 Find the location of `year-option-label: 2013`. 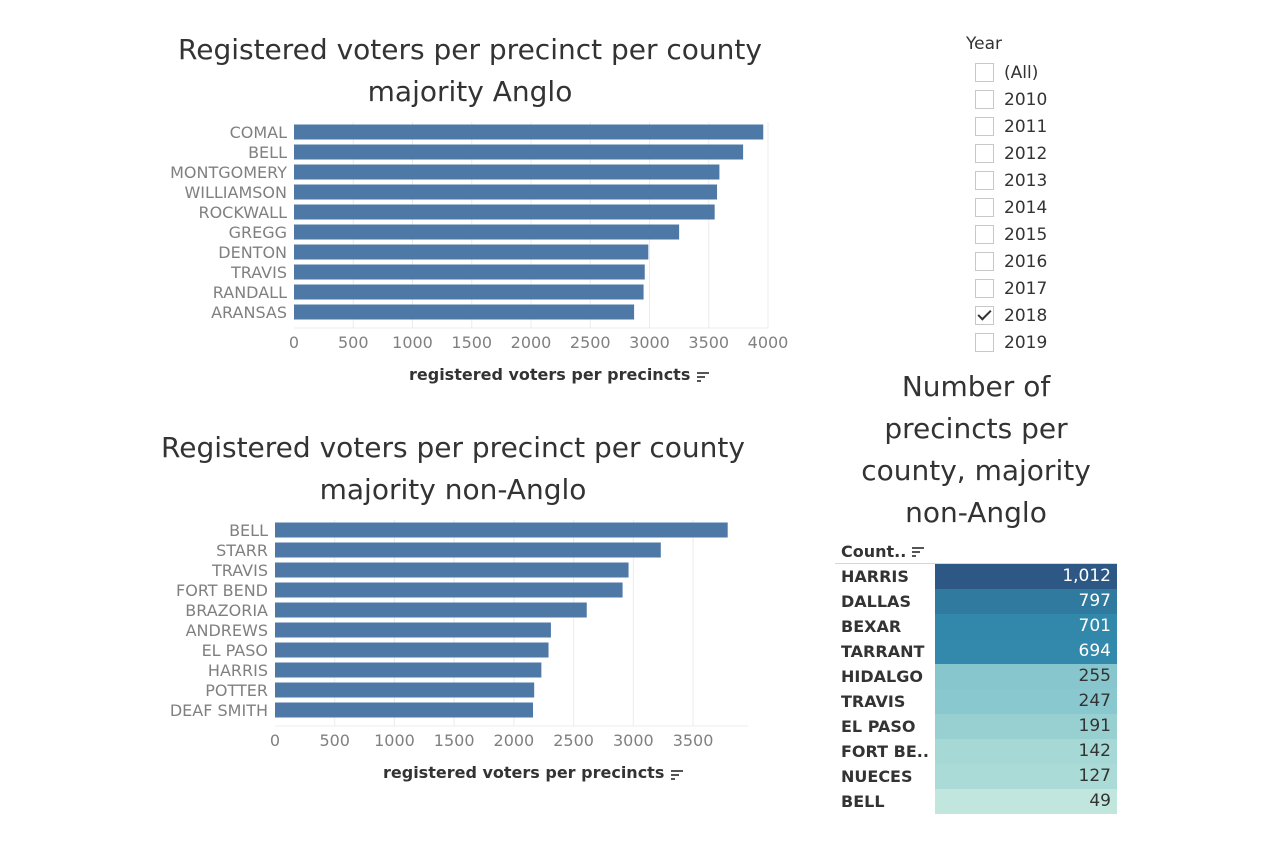

year-option-label: 2013 is located at coordinates (1026, 180).